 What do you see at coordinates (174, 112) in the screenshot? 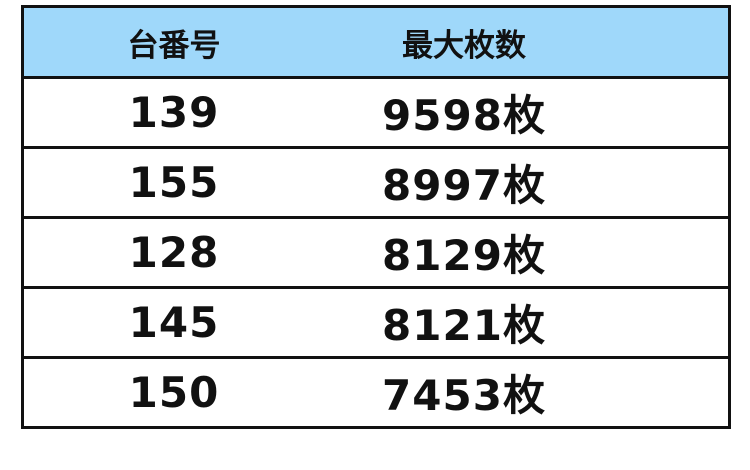
I see `machine-number: 139` at bounding box center [174, 112].